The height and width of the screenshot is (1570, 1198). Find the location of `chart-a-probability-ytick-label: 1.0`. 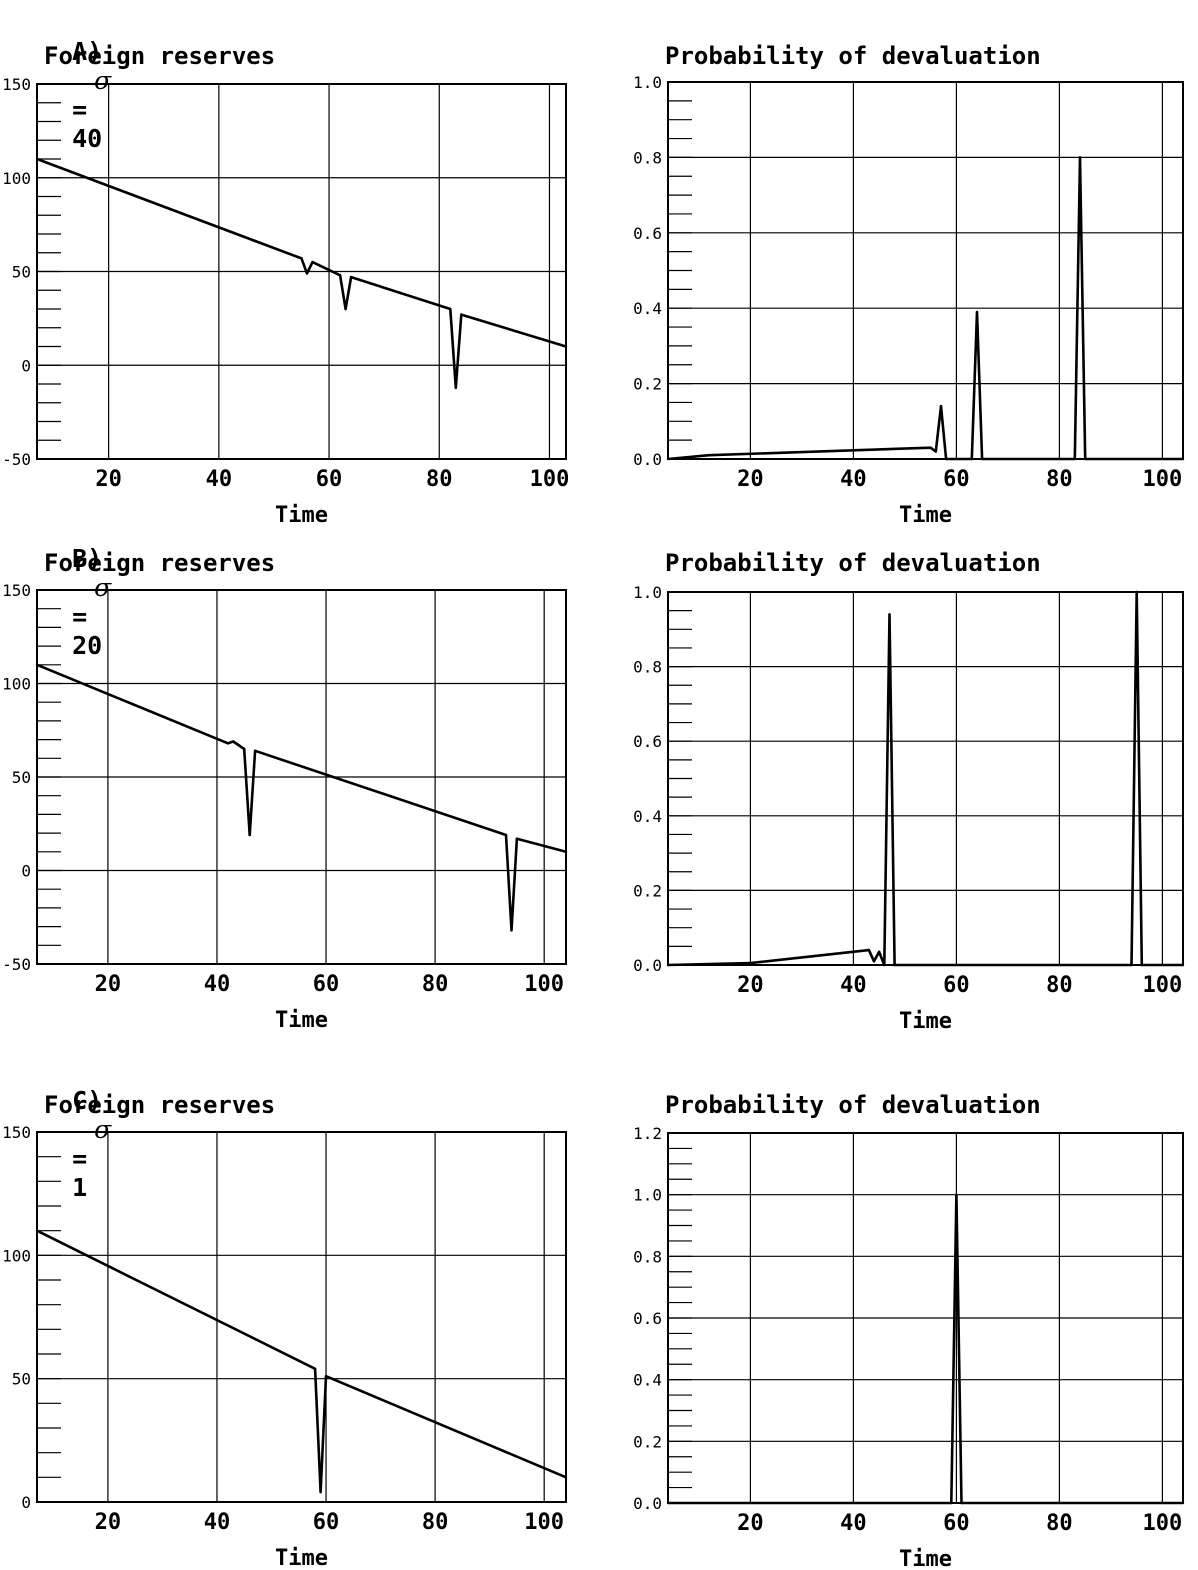

chart-a-probability-ytick-label: 1.0 is located at coordinates (647, 82).